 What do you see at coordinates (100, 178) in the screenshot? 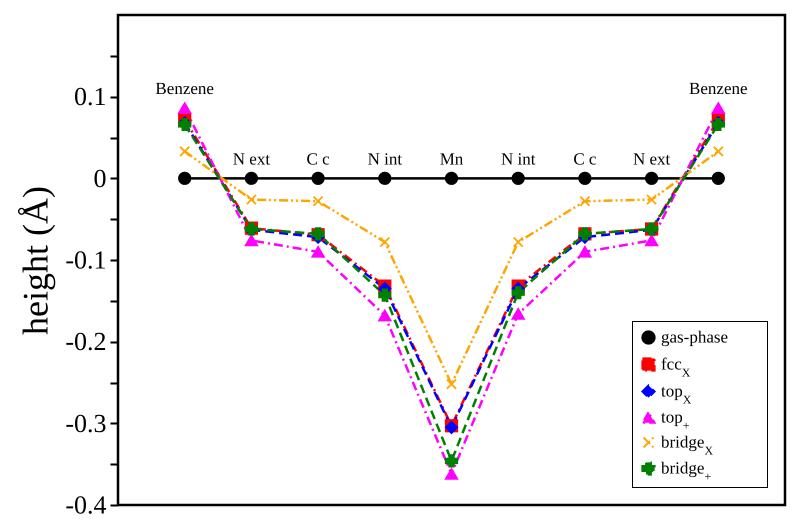
I see `y-tick-label: 0` at bounding box center [100, 178].